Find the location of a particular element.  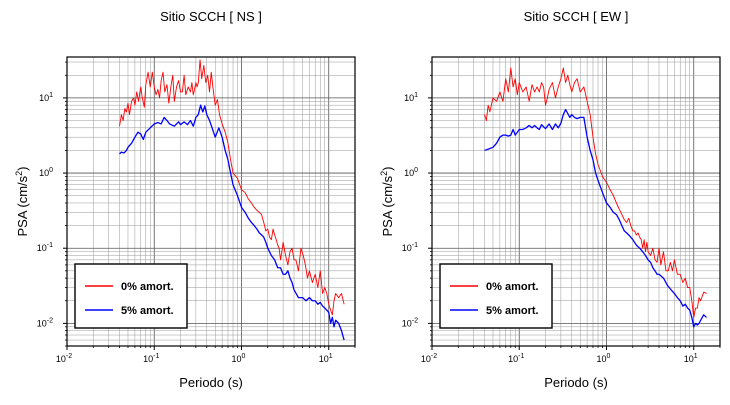

chart-title: Sitio SCCH [ NS ] is located at coordinates (211, 16).